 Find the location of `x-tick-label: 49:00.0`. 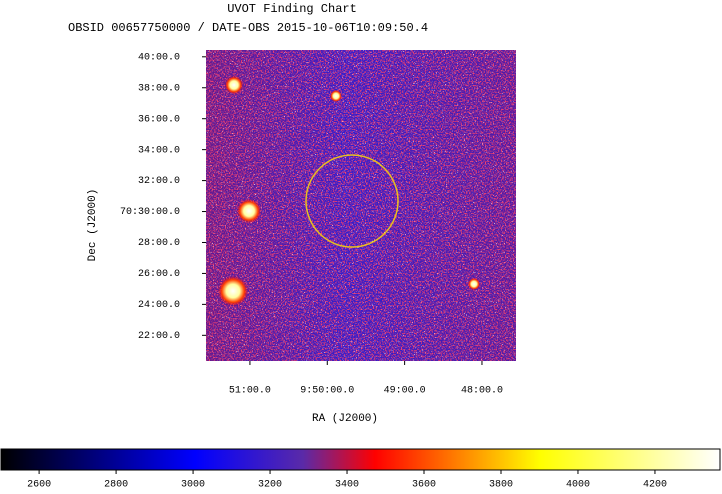

x-tick-label: 49:00.0 is located at coordinates (405, 391).